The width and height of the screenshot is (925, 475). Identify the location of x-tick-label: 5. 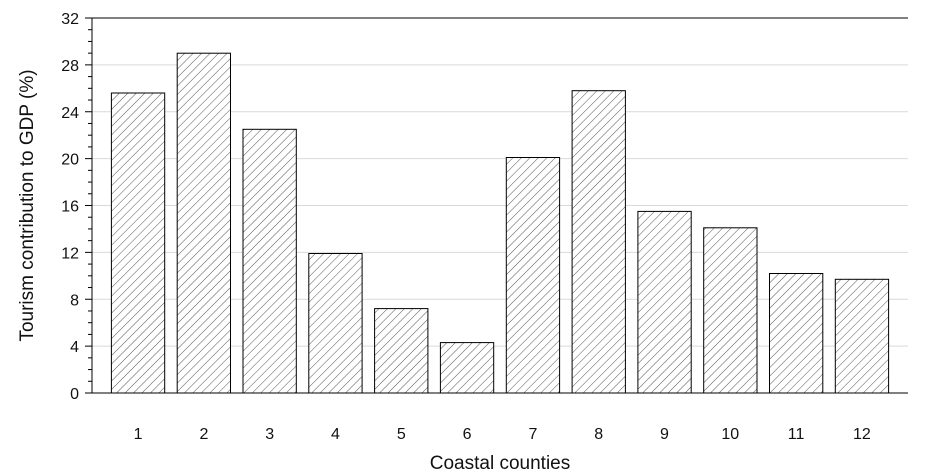
(401, 434).